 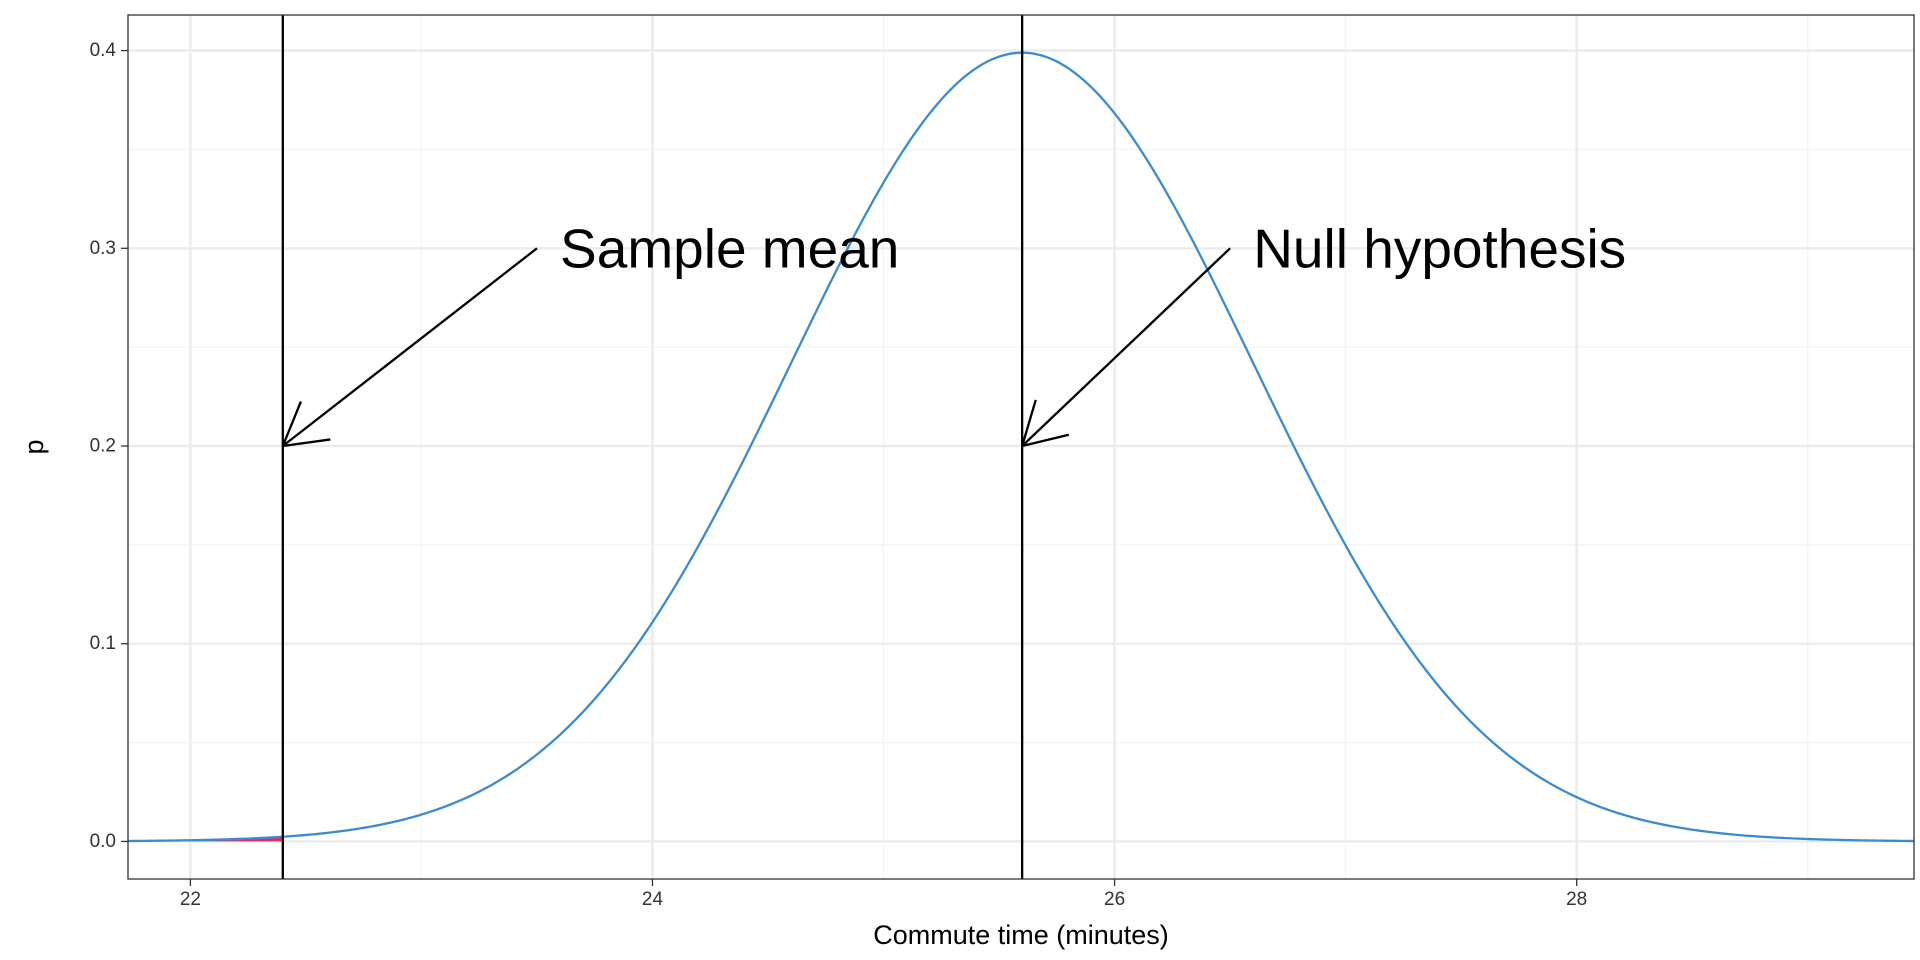 I want to click on x-tick-label: 26, so click(x=1114, y=899).